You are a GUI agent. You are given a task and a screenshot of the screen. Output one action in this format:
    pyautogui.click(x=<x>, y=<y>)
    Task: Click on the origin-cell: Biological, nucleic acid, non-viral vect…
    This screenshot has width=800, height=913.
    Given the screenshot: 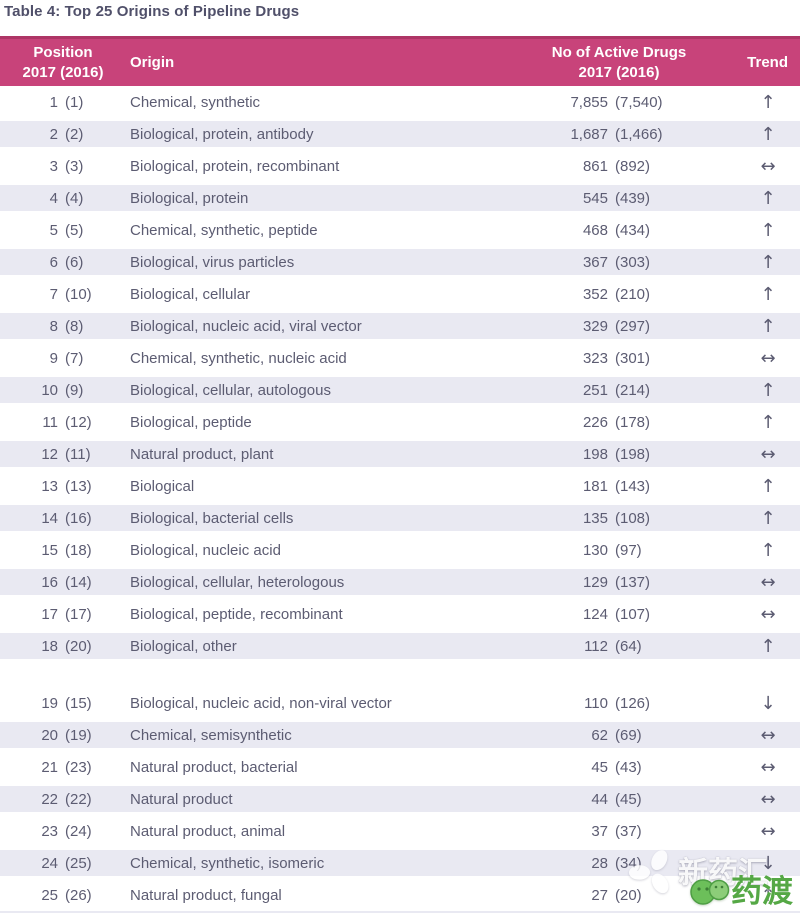 What is the action you would take?
    pyautogui.click(x=261, y=703)
    